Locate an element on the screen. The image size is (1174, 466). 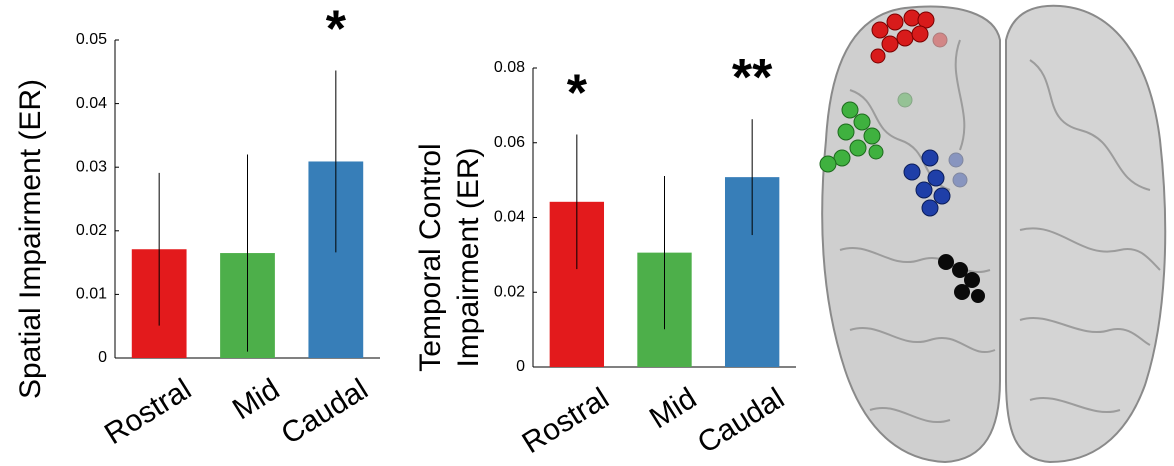
y-axis-label: Spatial Impairment (ER) is located at coordinates (30, 239).